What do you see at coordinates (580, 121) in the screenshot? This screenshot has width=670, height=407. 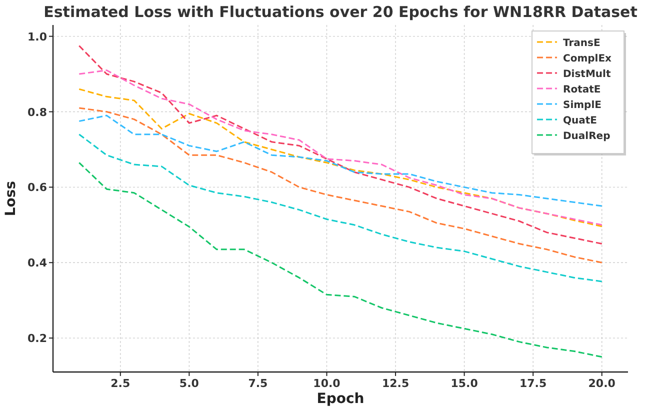 I see `legend-label: QuatE` at bounding box center [580, 121].